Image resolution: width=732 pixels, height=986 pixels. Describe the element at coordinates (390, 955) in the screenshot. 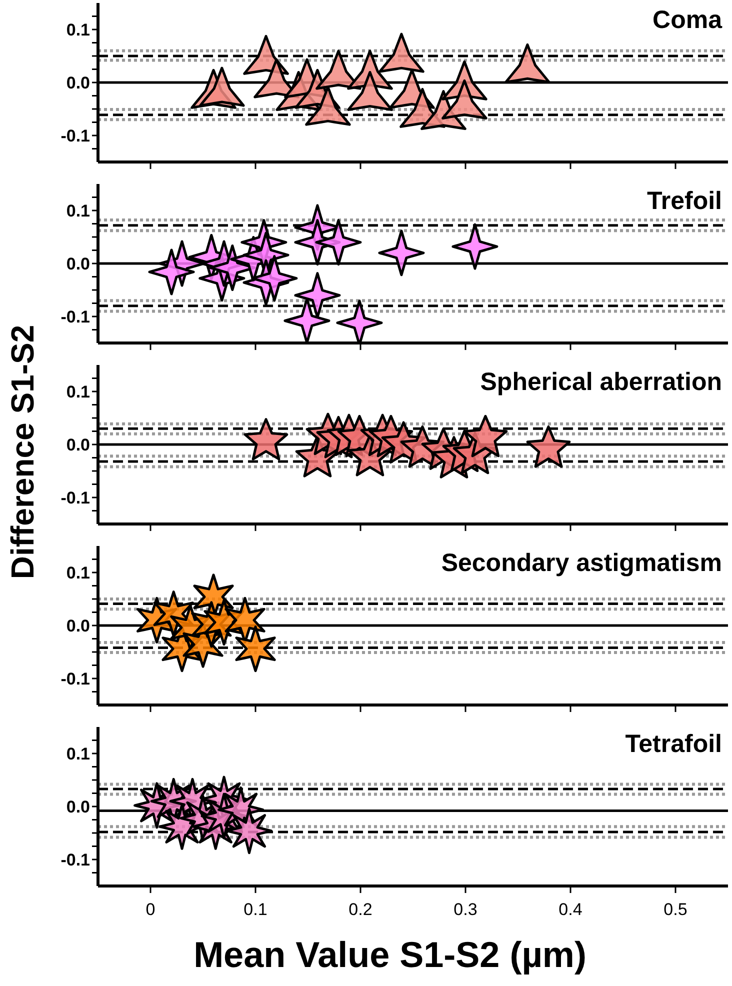

I see `x-axis-title: Mean Value S1-S2 (µm)` at that location.